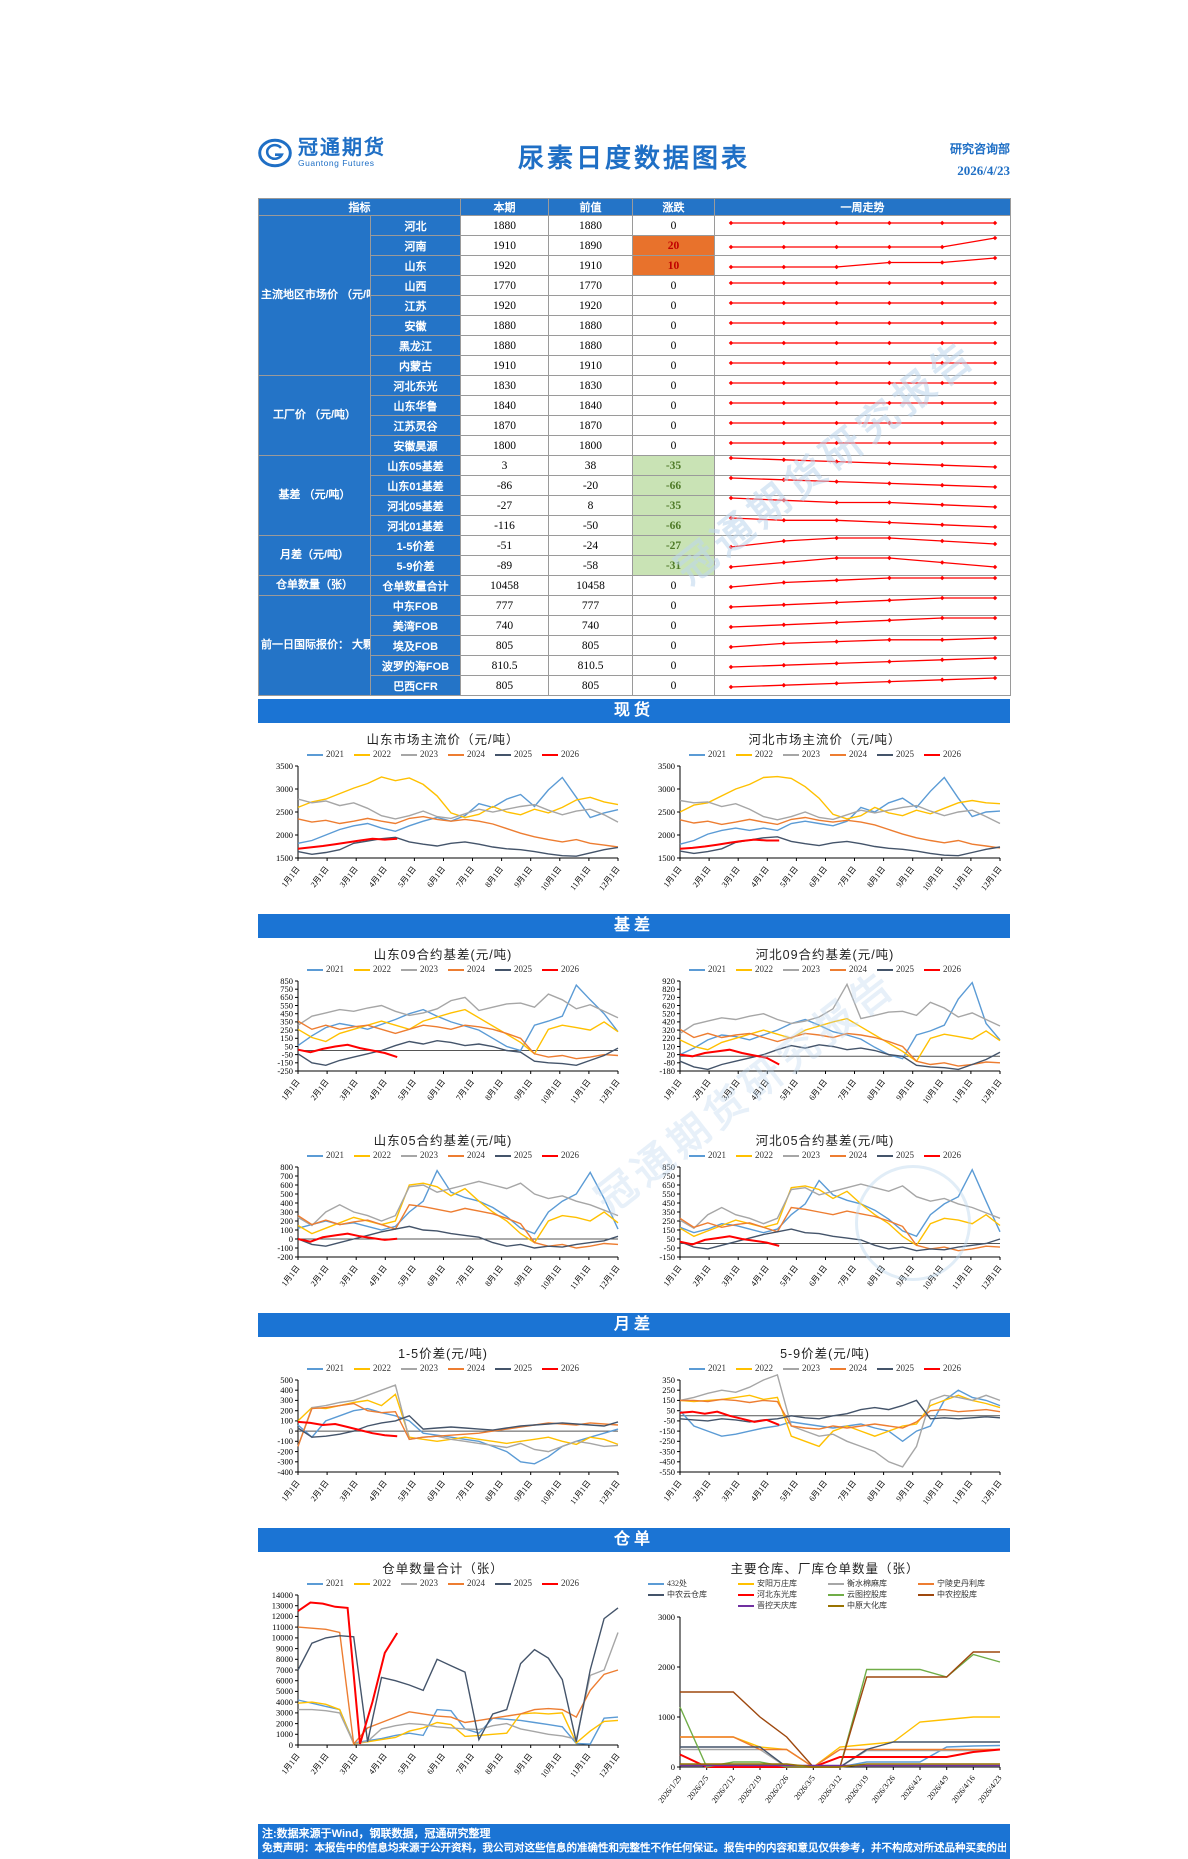 The image size is (1188, 1859). I want to click on current-value-cell: 1840, so click(504, 405).